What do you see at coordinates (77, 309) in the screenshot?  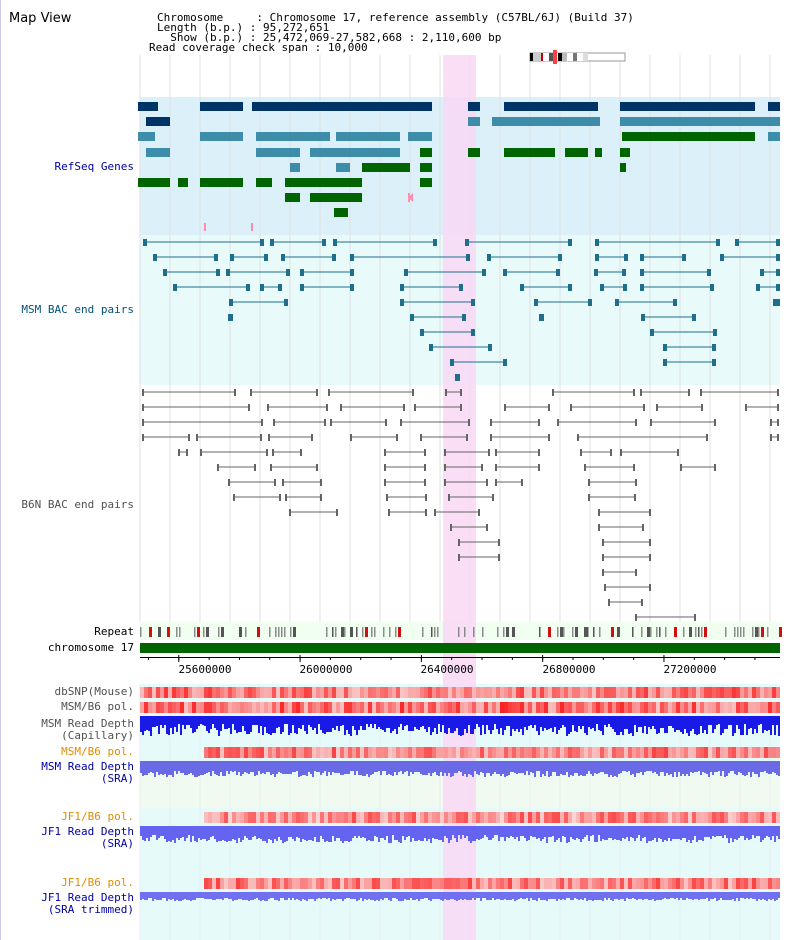 I see `track-label-msm-bac: MSM BAC end pairs` at bounding box center [77, 309].